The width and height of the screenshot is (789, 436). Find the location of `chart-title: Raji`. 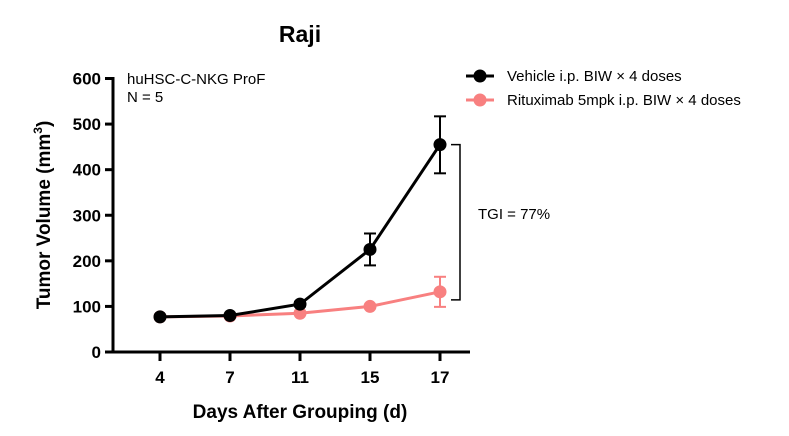

chart-title: Raji is located at coordinates (300, 34).